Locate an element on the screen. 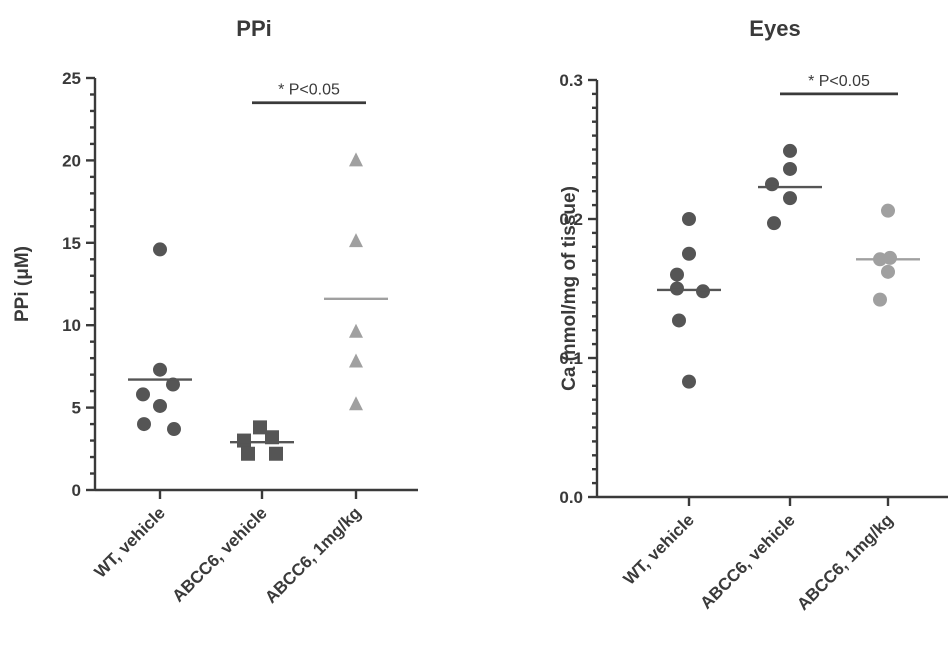 The width and height of the screenshot is (948, 667). y-tick-label: 0.0 is located at coordinates (571, 497).